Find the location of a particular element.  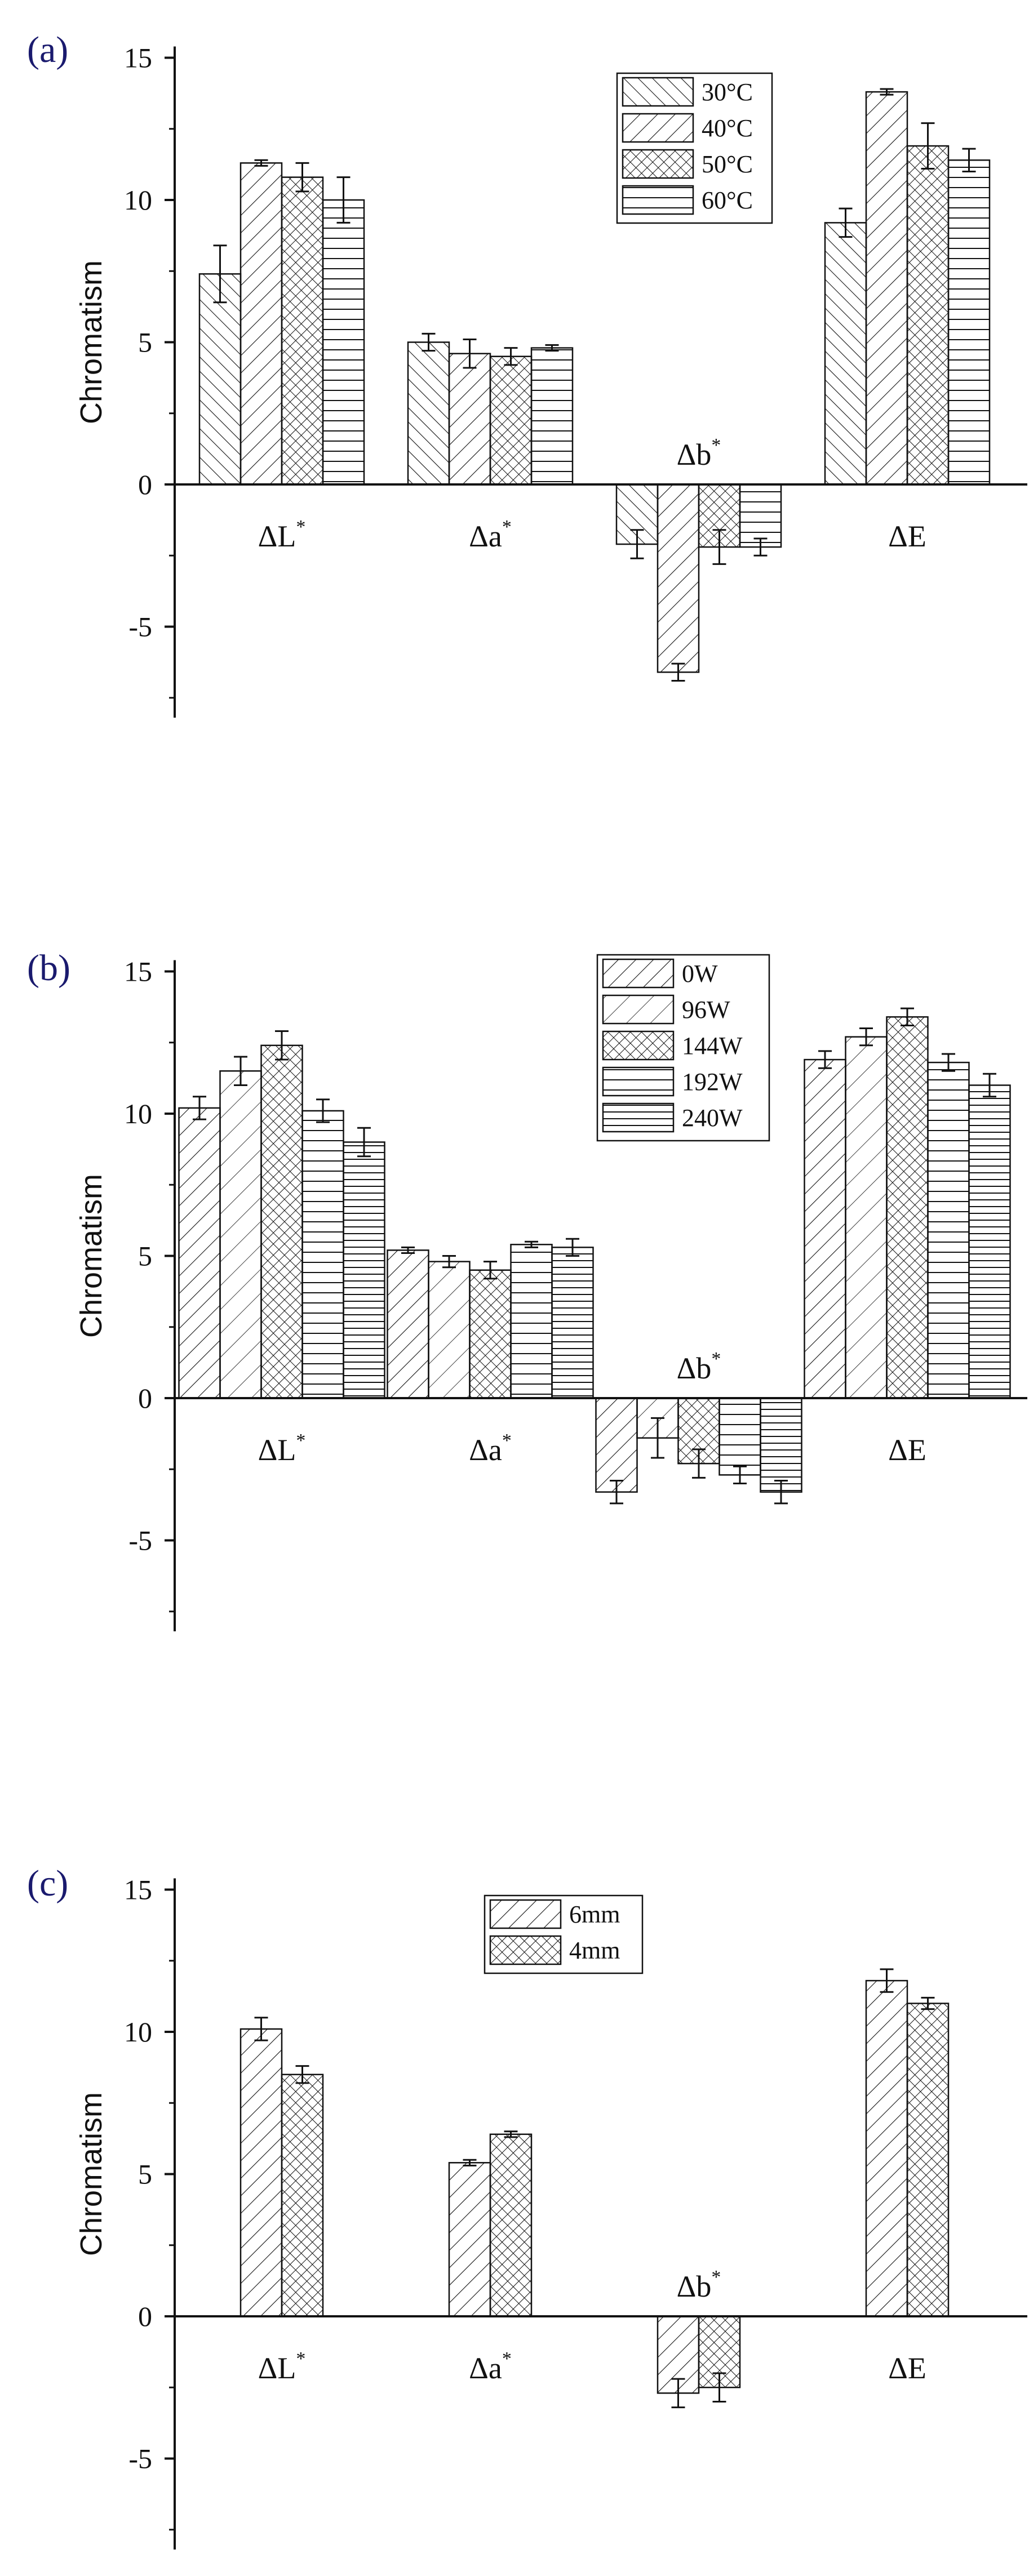

legend: 0W 96W 144W 192W 240W is located at coordinates (683, 1048).